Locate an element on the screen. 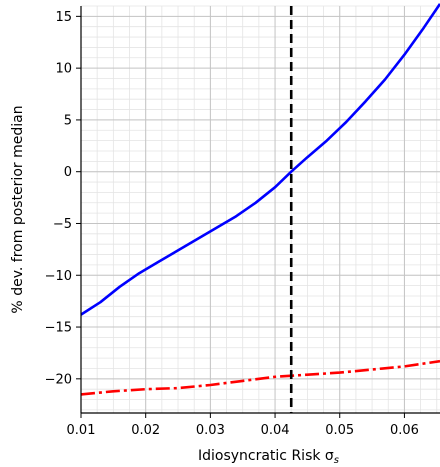 The image size is (440, 467). y-tick-label: −20 is located at coordinates (58, 379).